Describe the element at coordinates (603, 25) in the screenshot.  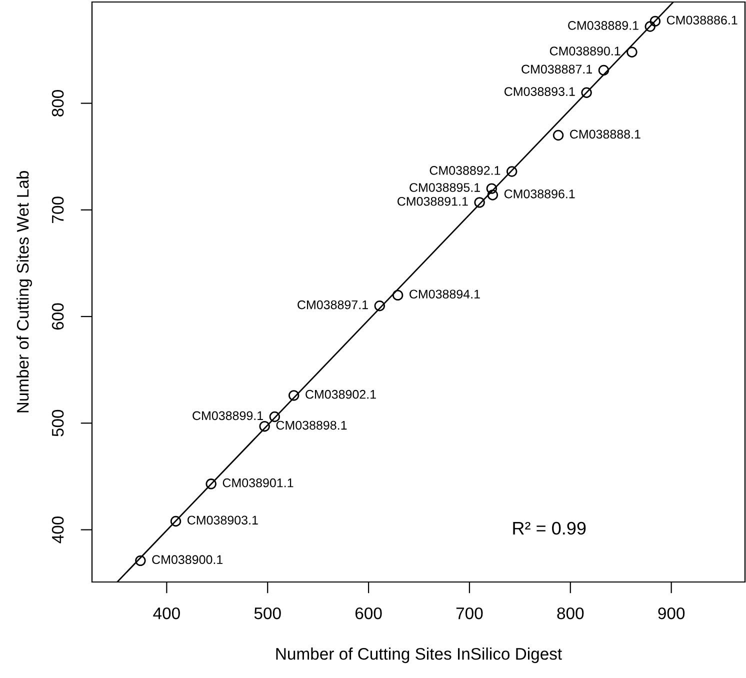
I see `annotation: CM038889.1` at that location.